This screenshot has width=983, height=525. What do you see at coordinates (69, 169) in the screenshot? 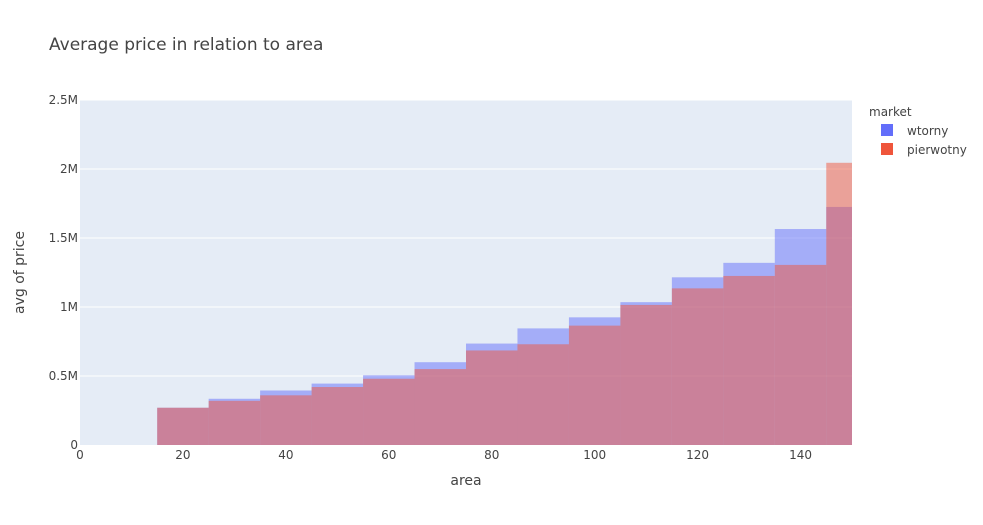
I see `y-tick-label: 2M` at bounding box center [69, 169].